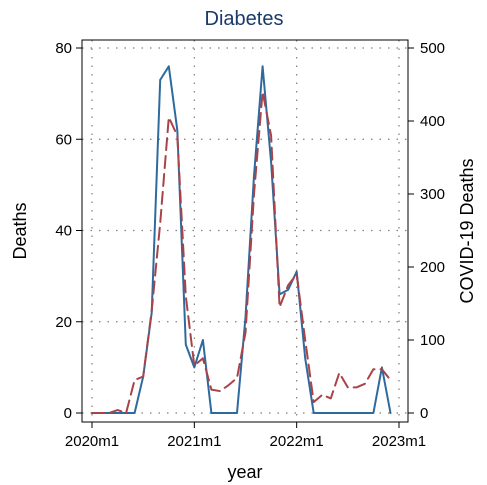 Image resolution: width=487 pixels, height=485 pixels. Describe the element at coordinates (63, 231) in the screenshot. I see `y-tick-label: 40` at that location.